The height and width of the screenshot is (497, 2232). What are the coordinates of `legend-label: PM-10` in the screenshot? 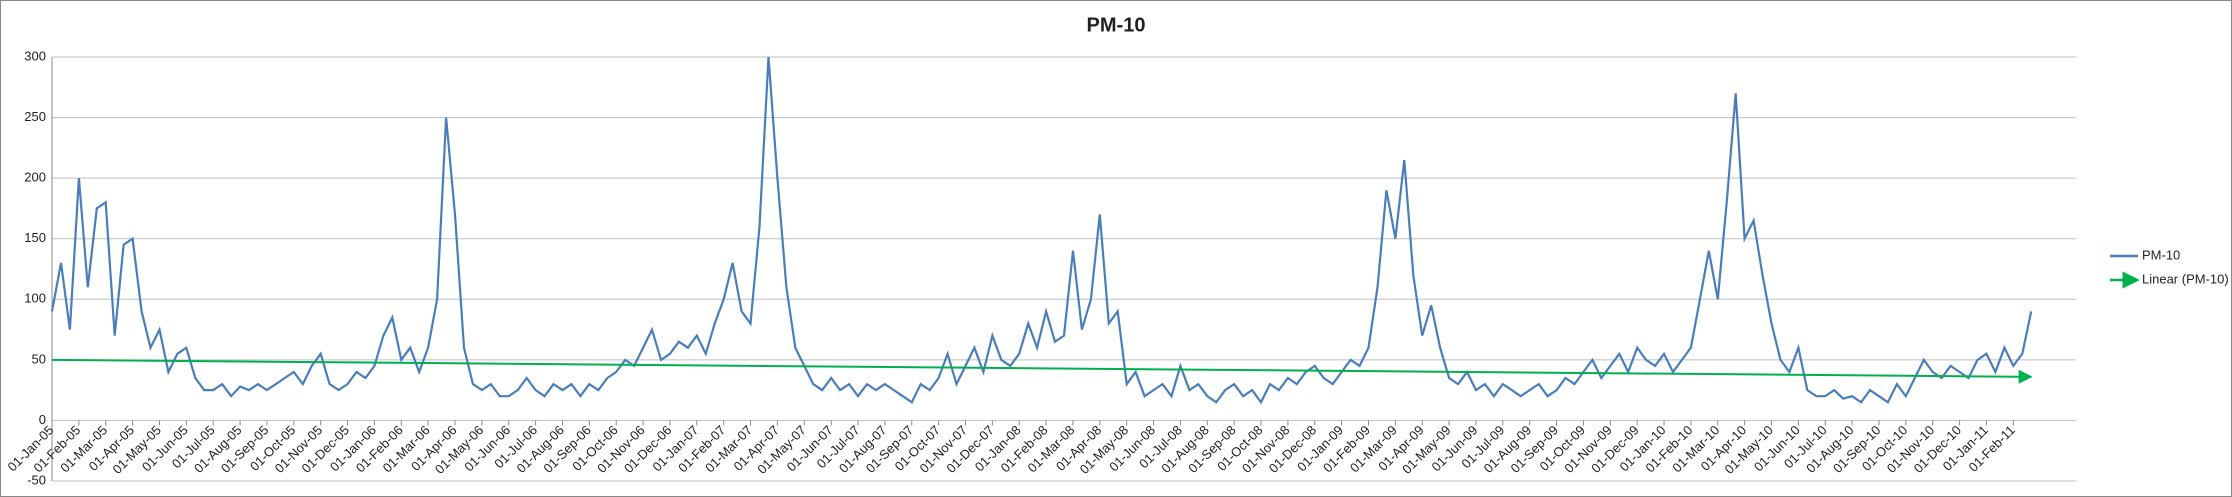 It's located at (2161, 254).